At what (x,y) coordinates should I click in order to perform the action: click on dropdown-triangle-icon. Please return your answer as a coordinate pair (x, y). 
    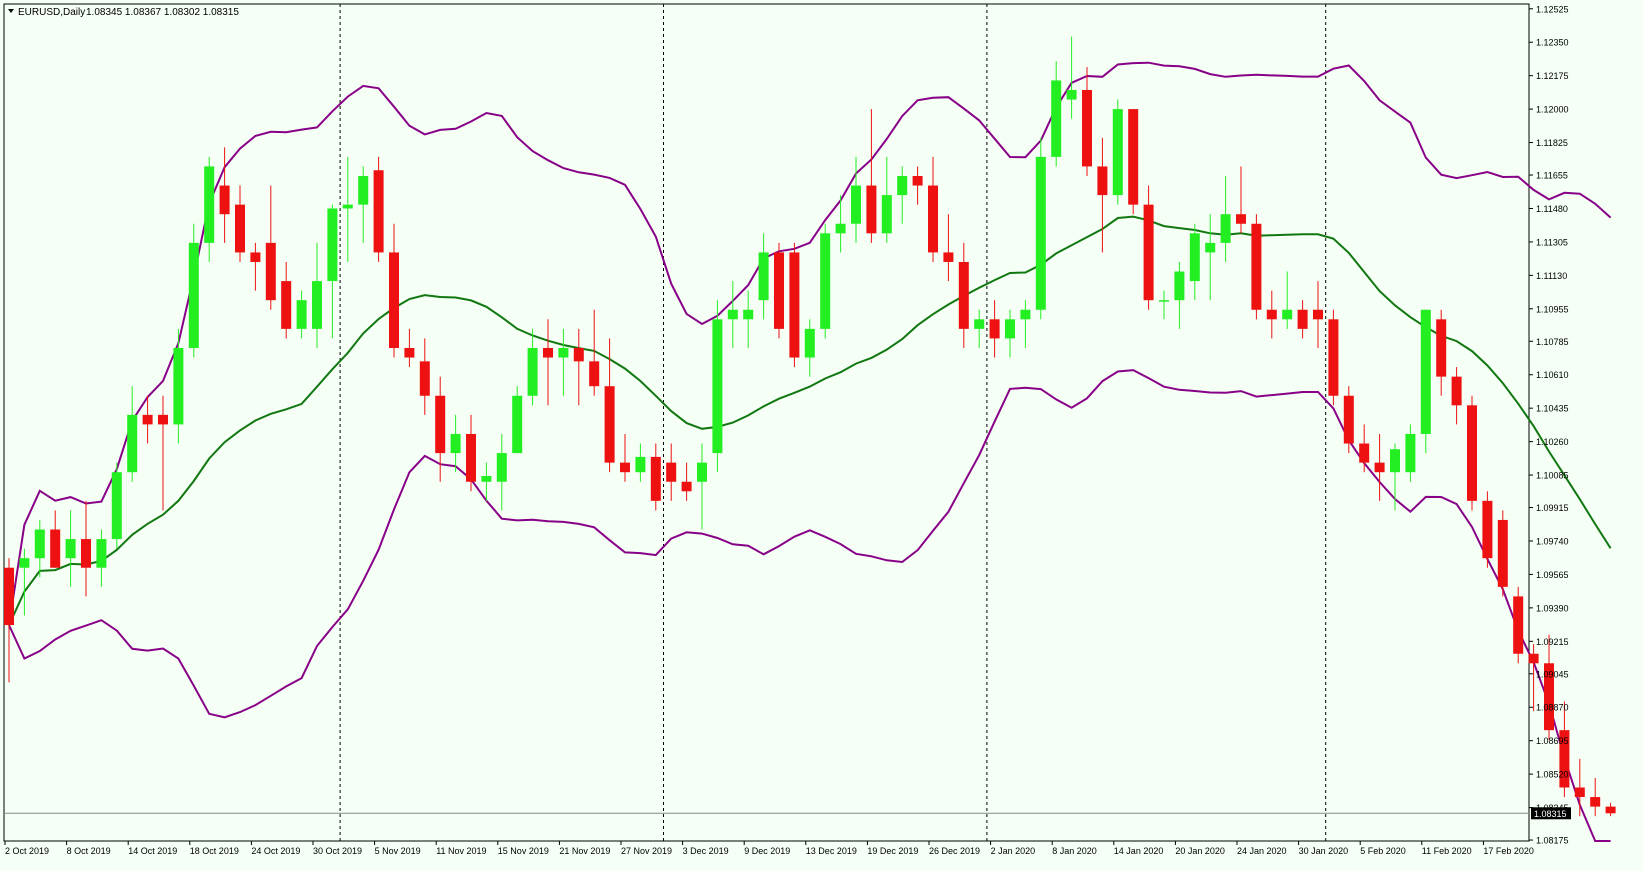
    Looking at the image, I should click on (11, 11).